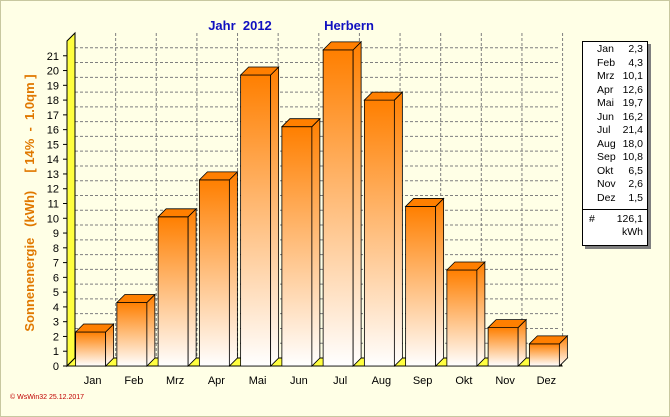 The image size is (670, 417). I want to click on bar-apr, so click(218, 268).